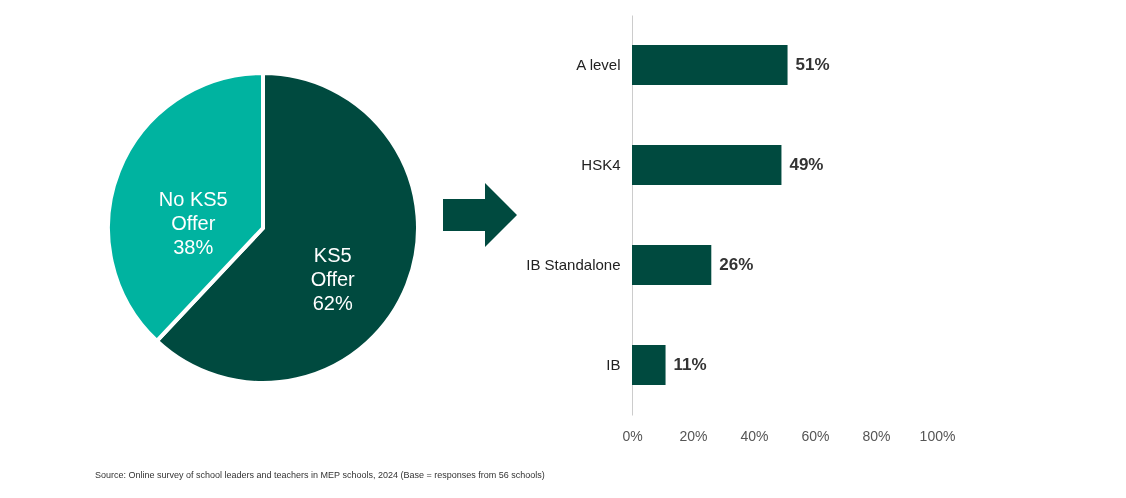 This screenshot has height=498, width=1126. What do you see at coordinates (601, 164) in the screenshot?
I see `y-tick-label: HSK4` at bounding box center [601, 164].